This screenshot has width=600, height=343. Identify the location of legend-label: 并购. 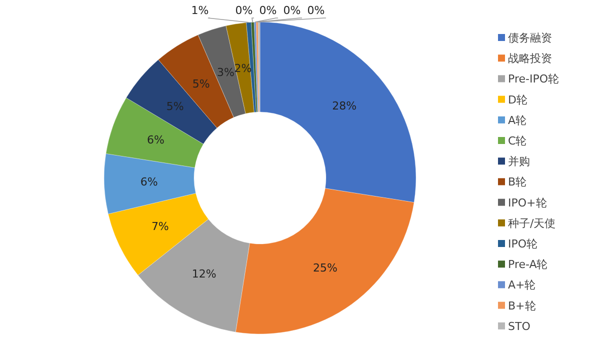
(519, 161).